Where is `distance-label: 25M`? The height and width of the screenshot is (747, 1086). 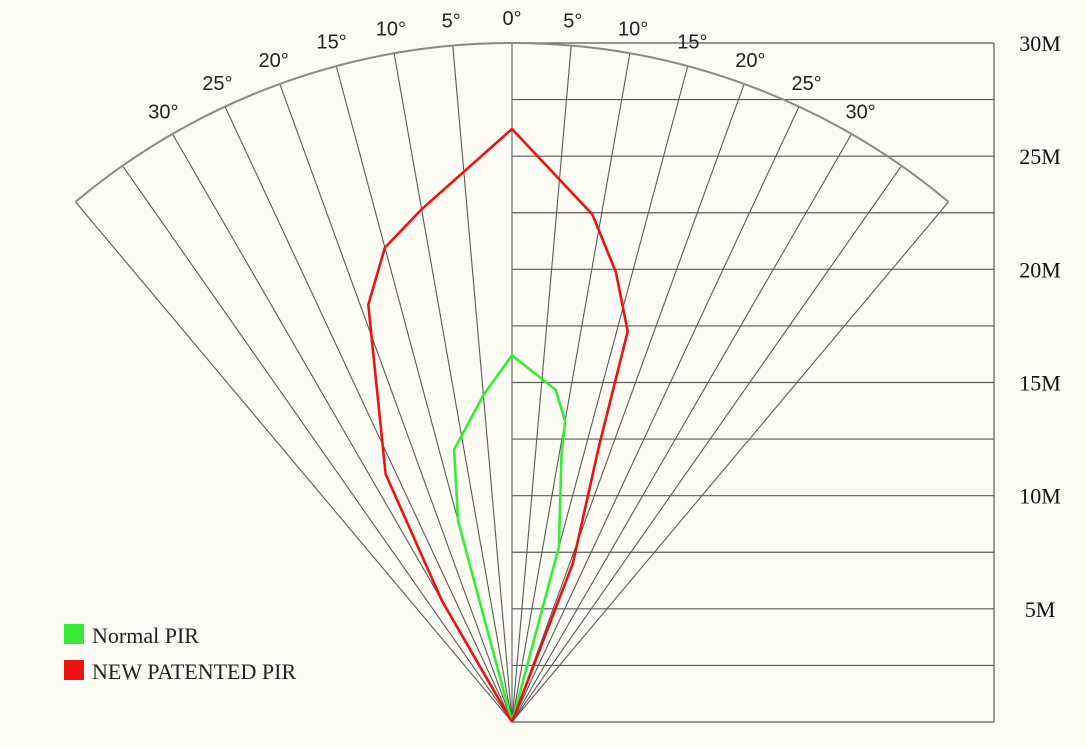
distance-label: 25M is located at coordinates (1040, 156).